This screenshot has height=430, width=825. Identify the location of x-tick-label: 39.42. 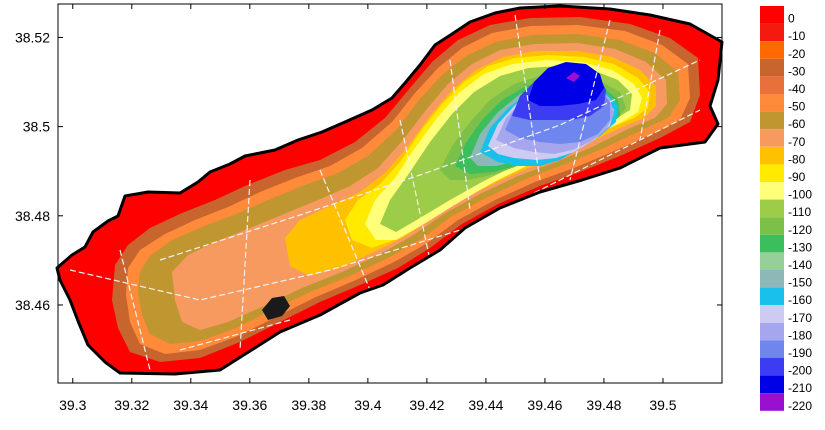
(426, 405).